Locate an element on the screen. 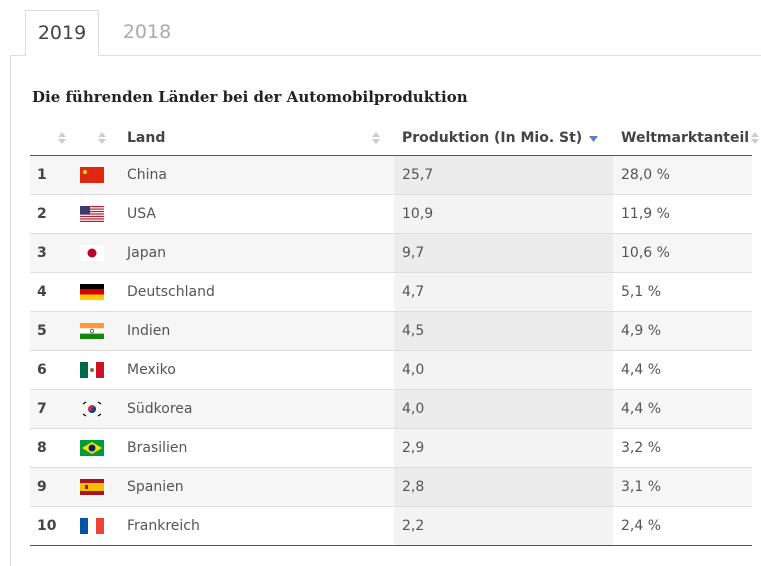 The width and height of the screenshot is (761, 566). rank-cell: 5 is located at coordinates (50, 331).